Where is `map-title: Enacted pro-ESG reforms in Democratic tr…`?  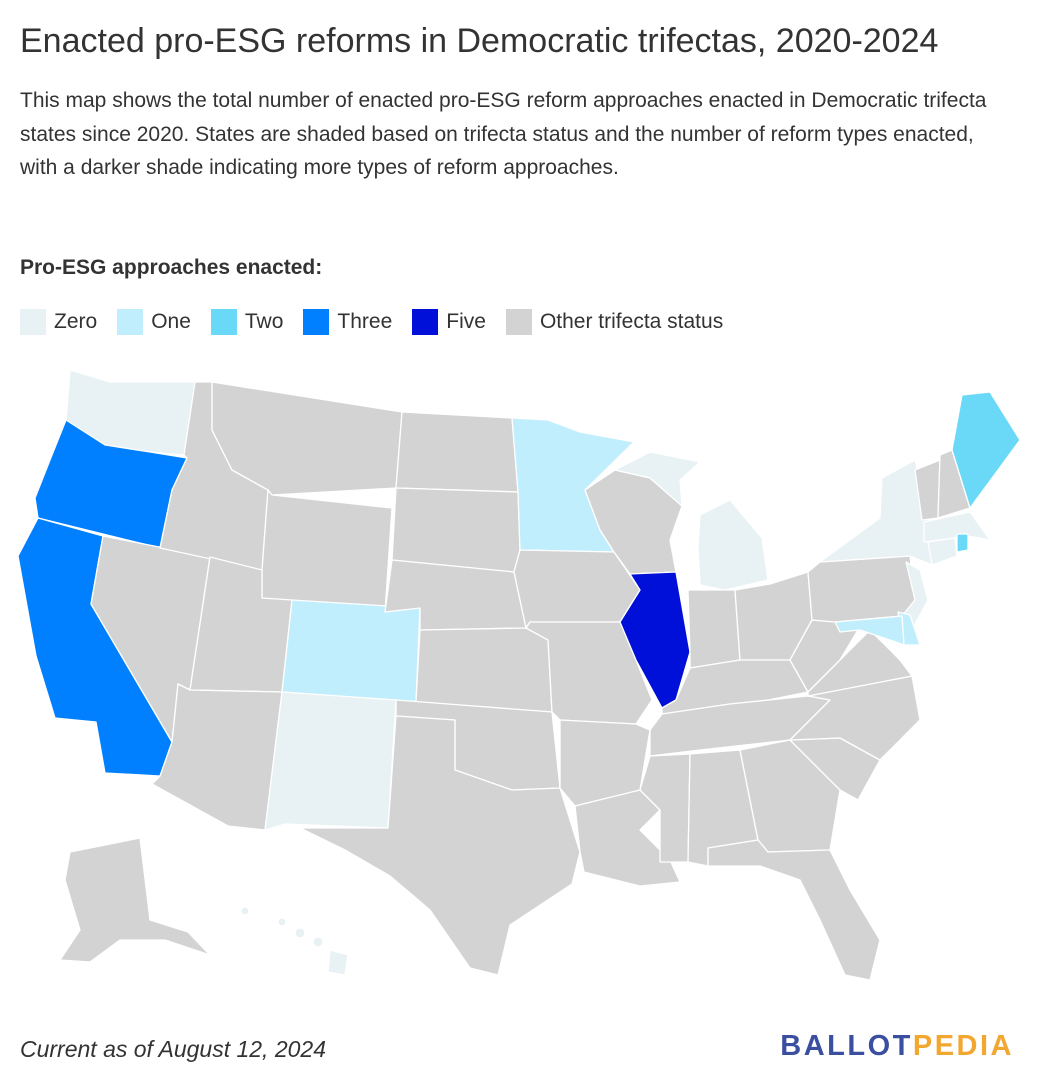 map-title: Enacted pro-ESG reforms in Democratic tr… is located at coordinates (479, 41).